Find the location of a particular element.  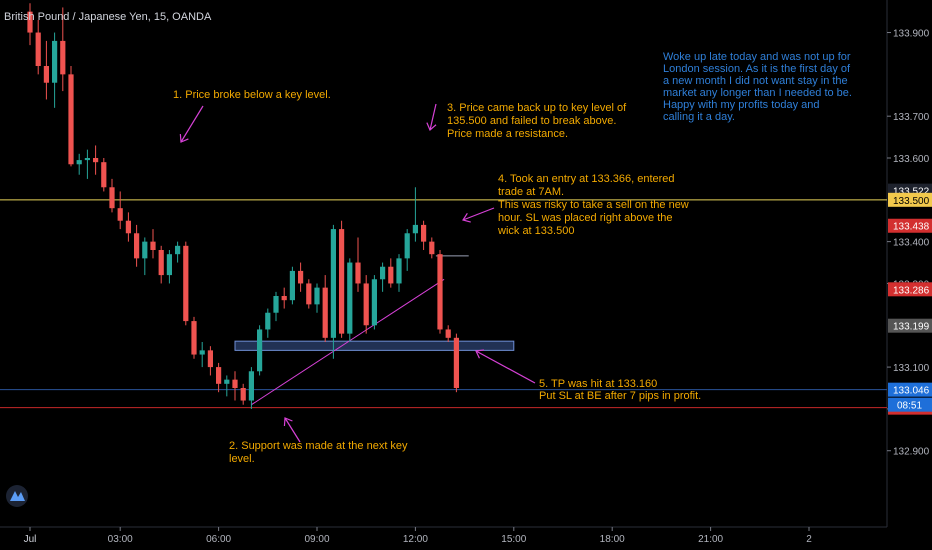

annotation-line: calling it a day. is located at coordinates (699, 117).